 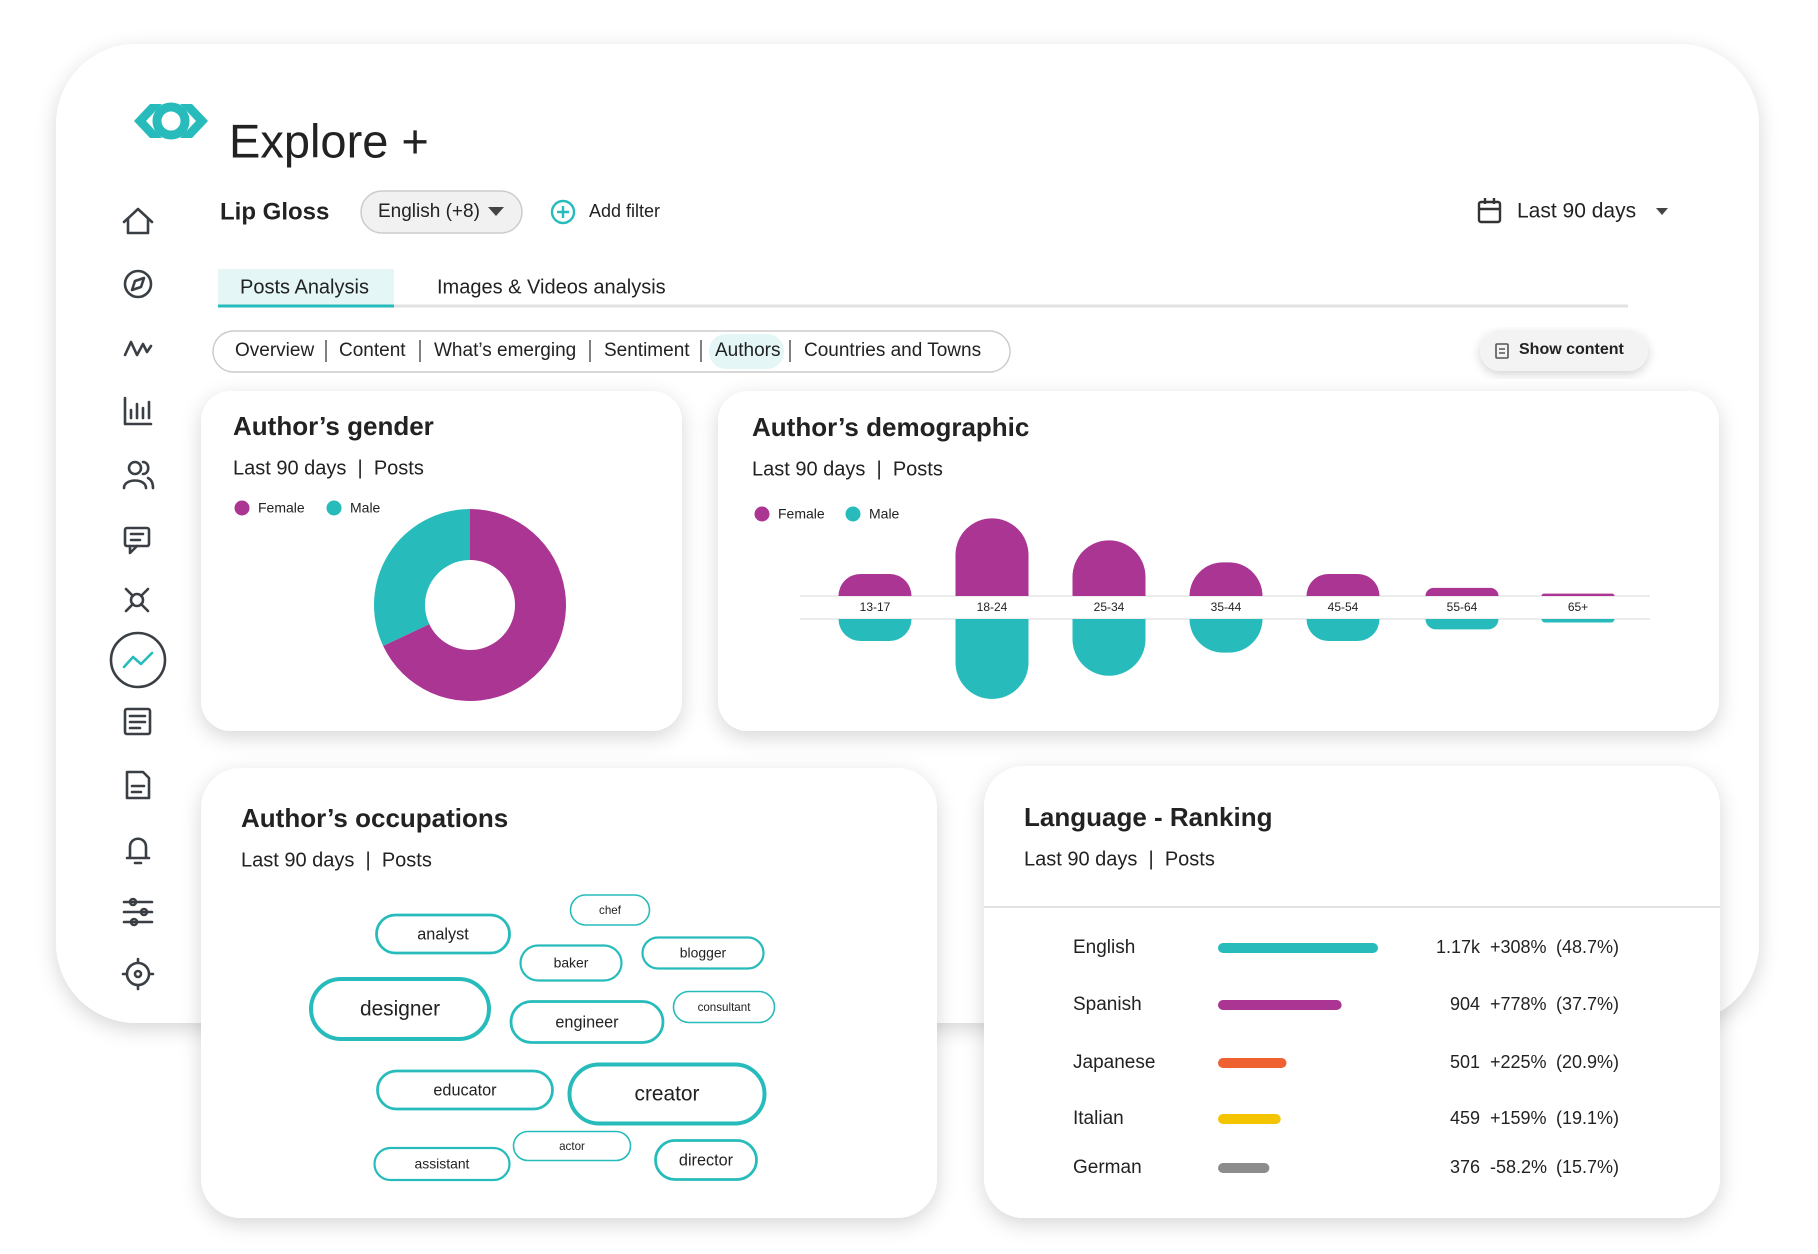 What do you see at coordinates (372, 350) in the screenshot?
I see `subtab: Content` at bounding box center [372, 350].